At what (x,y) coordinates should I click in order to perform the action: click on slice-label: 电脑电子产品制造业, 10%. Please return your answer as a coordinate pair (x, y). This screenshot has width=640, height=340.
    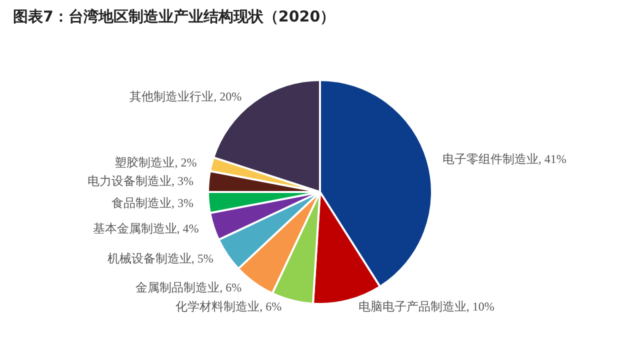
    Looking at the image, I should click on (426, 306).